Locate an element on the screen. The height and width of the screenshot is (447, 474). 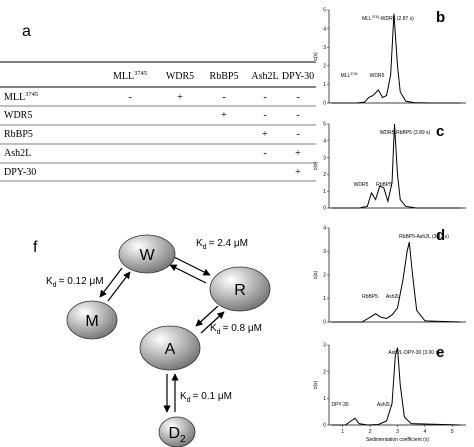
panel-label: f is located at coordinates (35, 247).